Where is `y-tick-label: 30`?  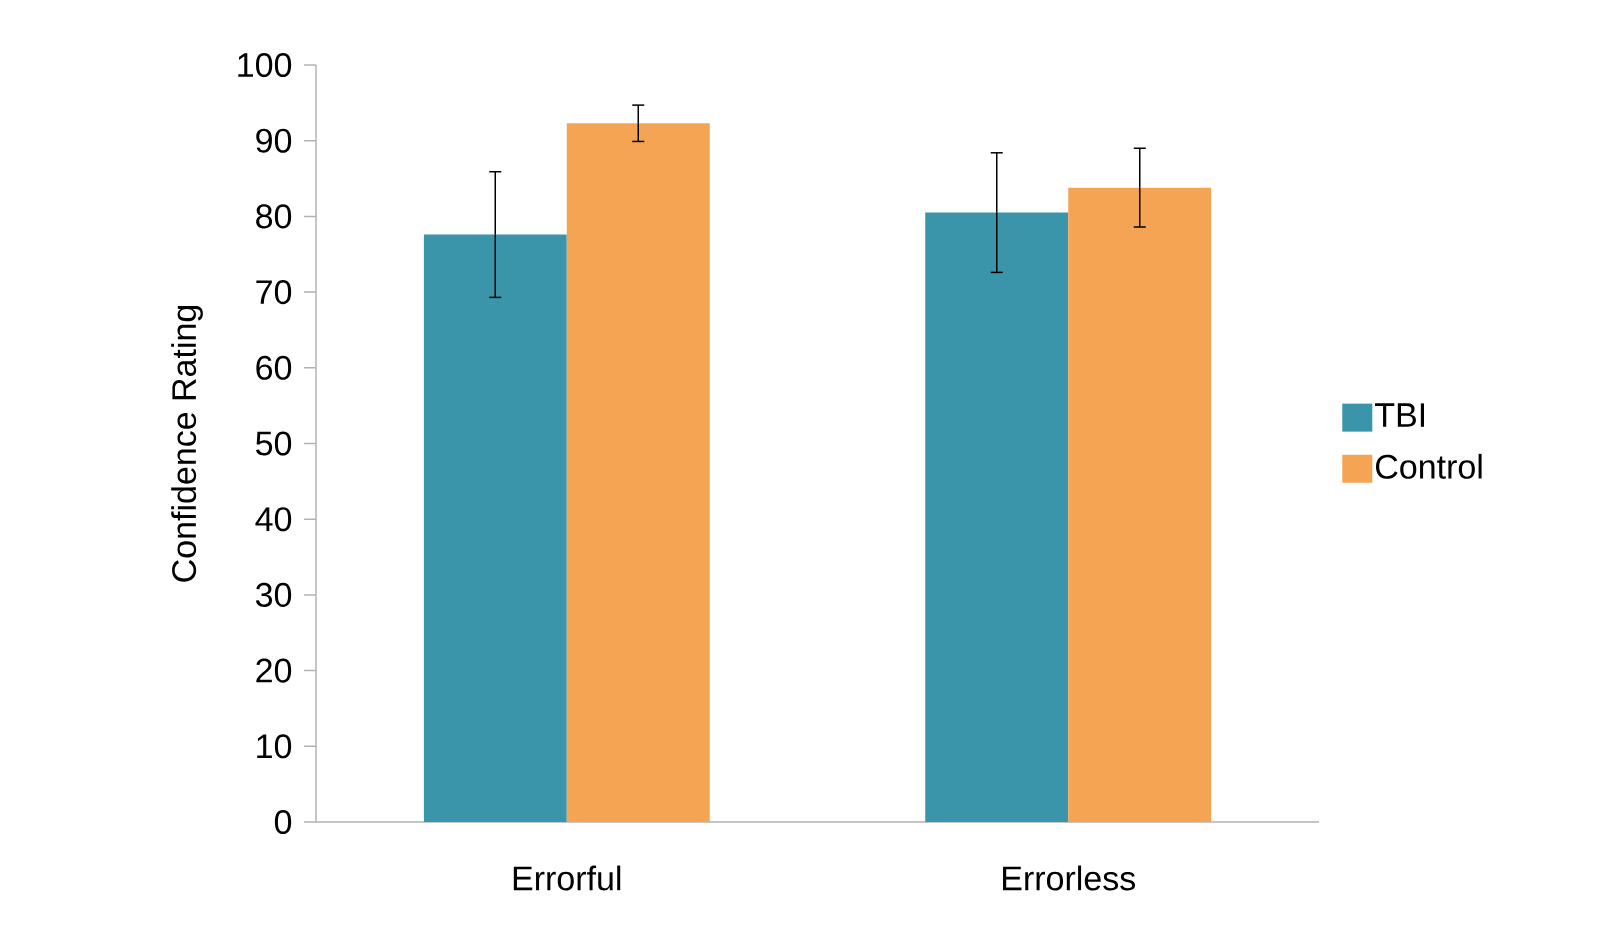
y-tick-label: 30 is located at coordinates (273, 594).